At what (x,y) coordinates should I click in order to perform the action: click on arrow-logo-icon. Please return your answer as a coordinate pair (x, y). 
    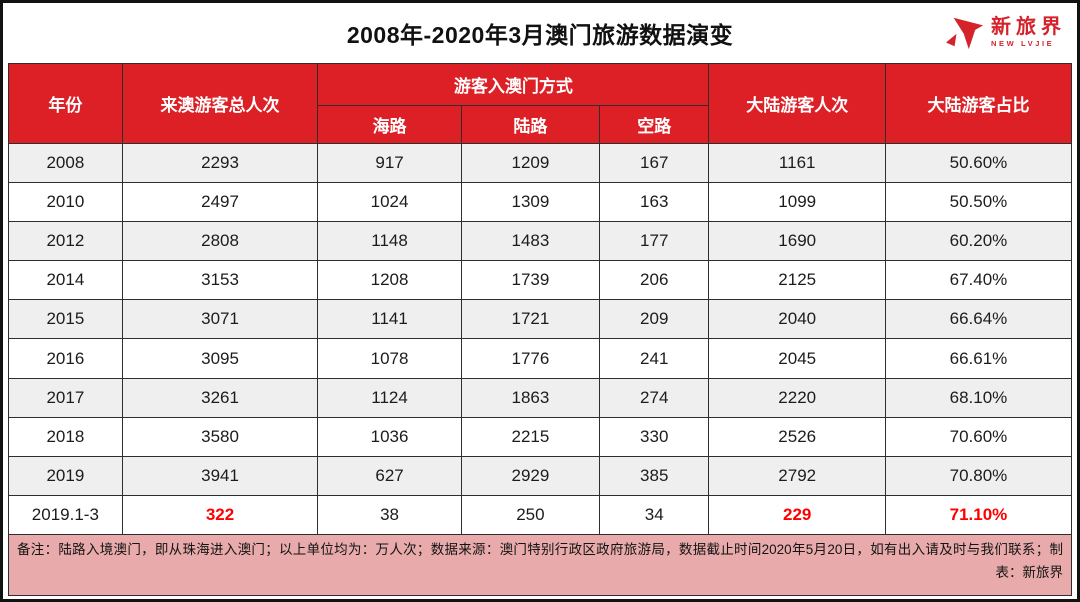
    Looking at the image, I should click on (965, 32).